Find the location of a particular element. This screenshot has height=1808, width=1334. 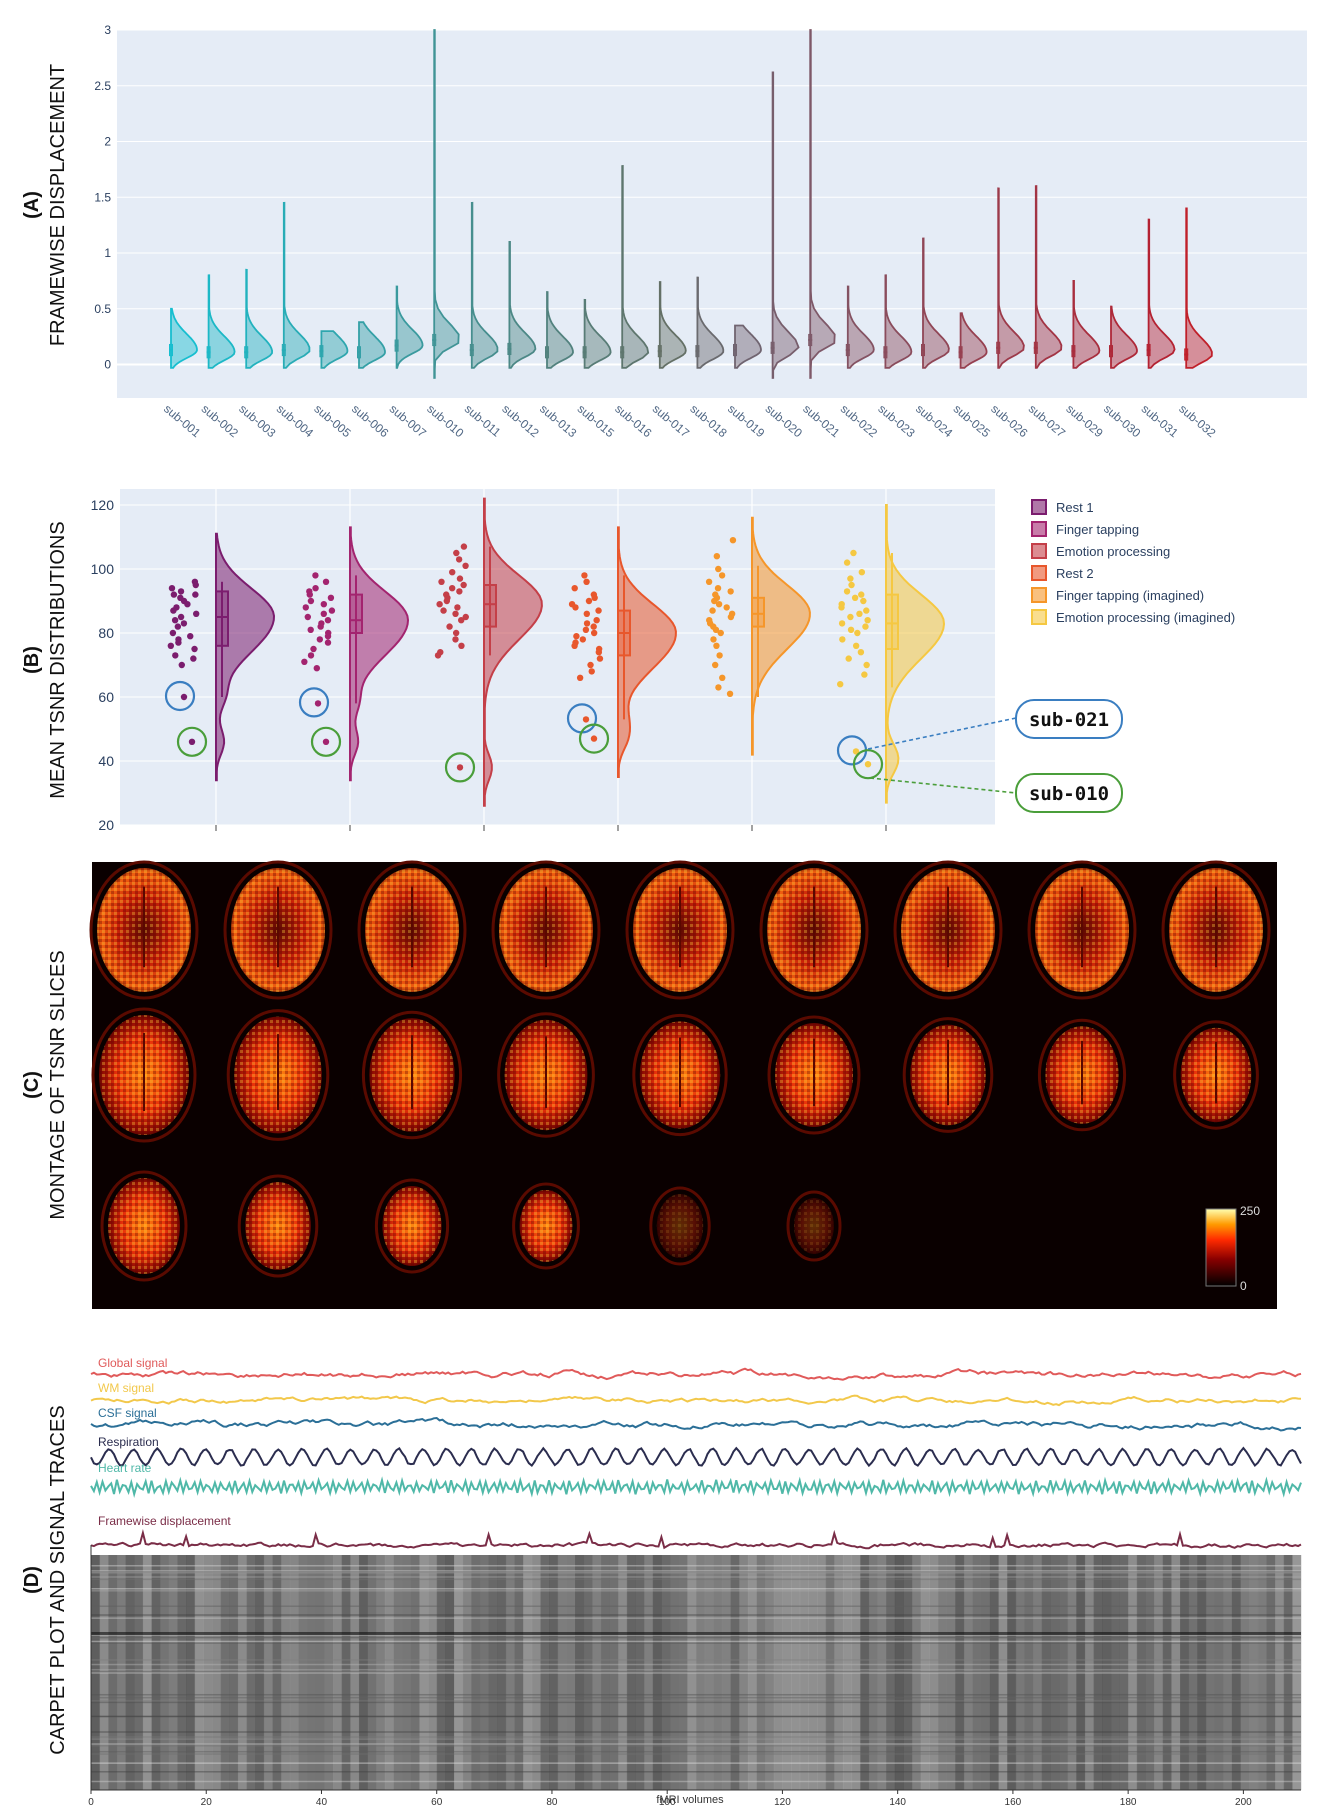

legend-label: Emotion processing is located at coordinates (1113, 551).